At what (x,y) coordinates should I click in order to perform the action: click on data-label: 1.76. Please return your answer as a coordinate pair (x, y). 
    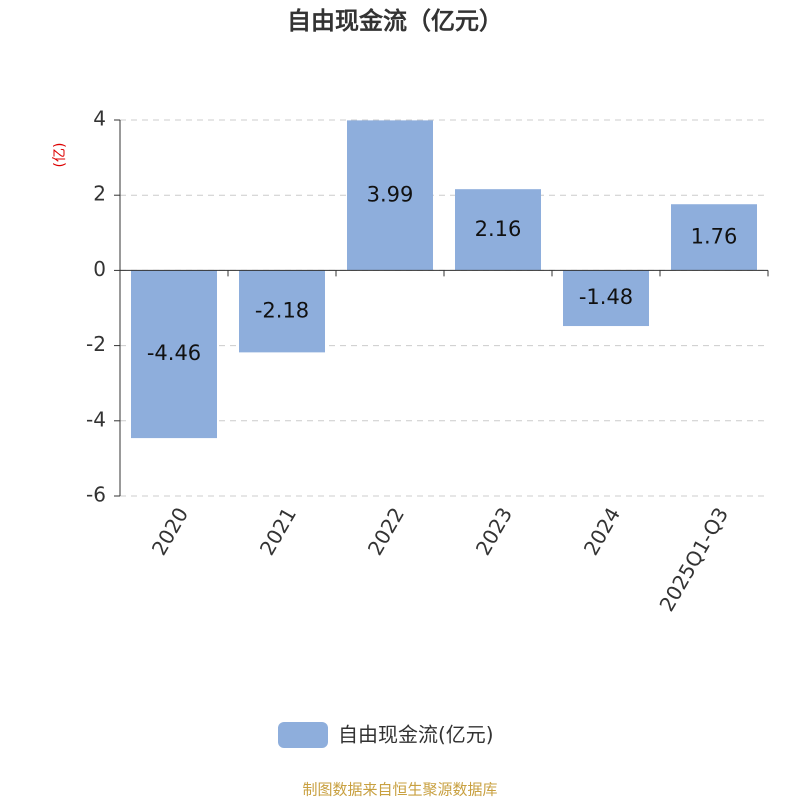
    Looking at the image, I should click on (714, 236).